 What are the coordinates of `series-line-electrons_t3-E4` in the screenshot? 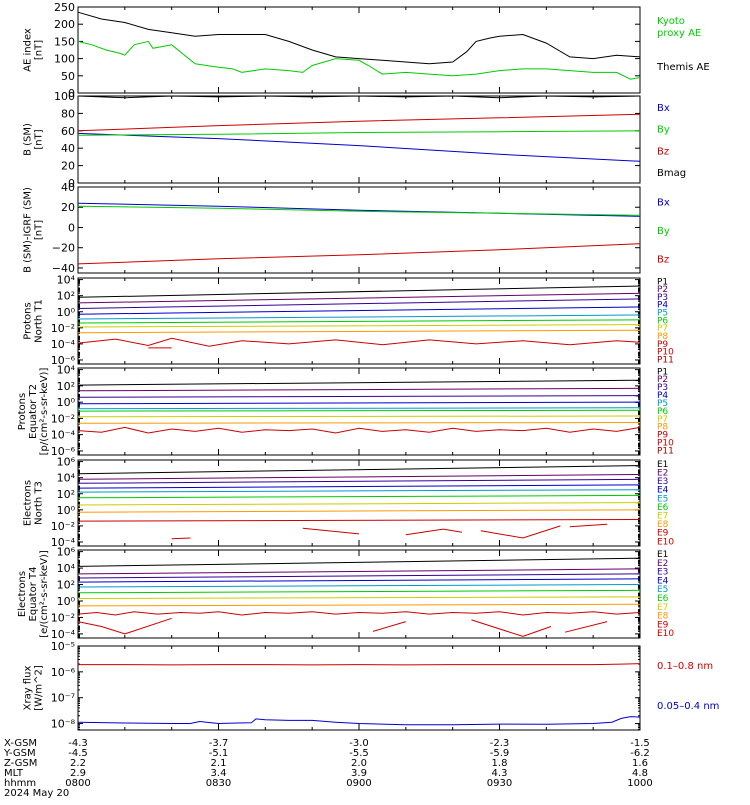 It's located at (359, 486).